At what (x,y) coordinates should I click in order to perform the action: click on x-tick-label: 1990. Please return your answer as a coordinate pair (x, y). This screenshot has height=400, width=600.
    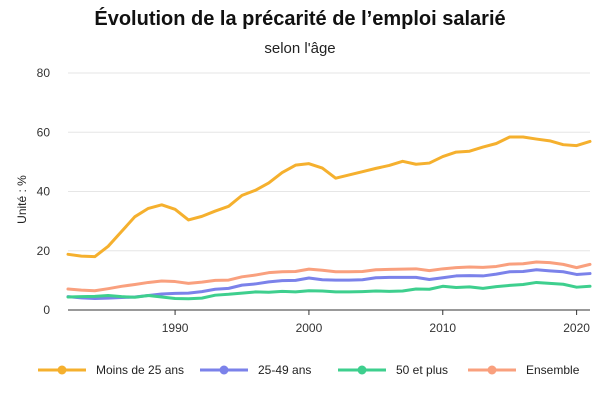
    Looking at the image, I should click on (175, 328).